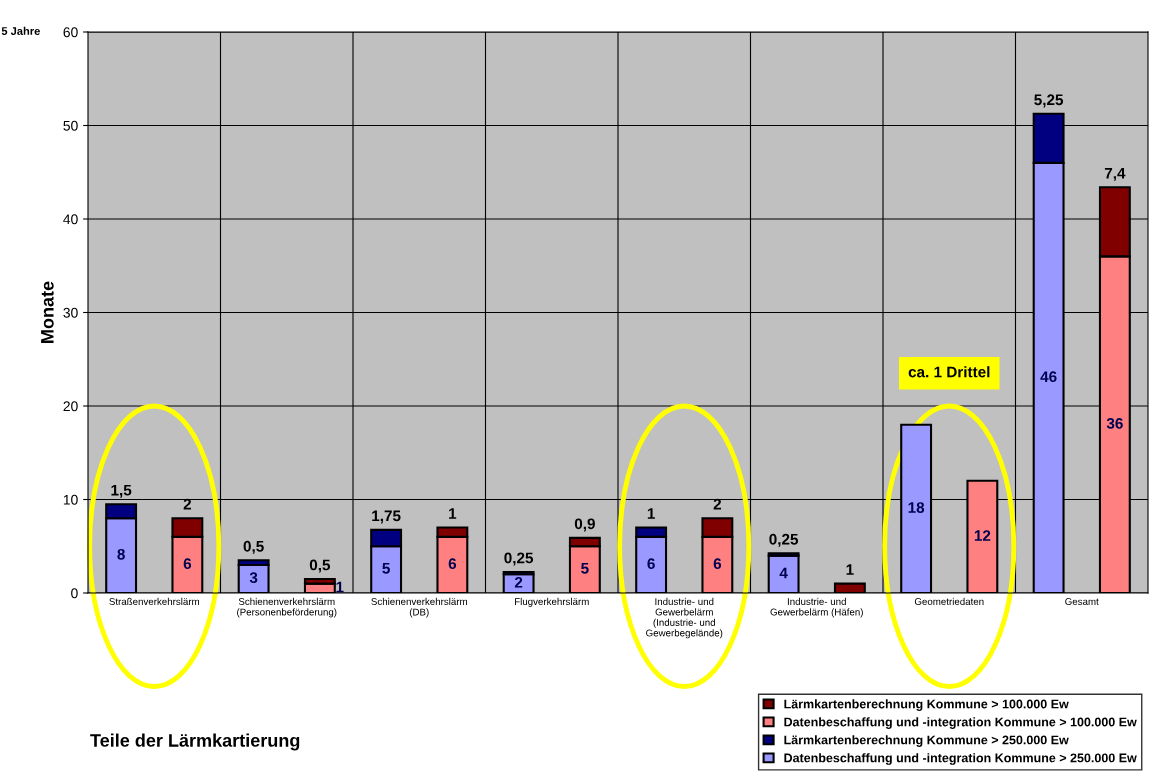 The height and width of the screenshot is (780, 1163). What do you see at coordinates (1114, 423) in the screenshot?
I see `data-label: 36` at bounding box center [1114, 423].